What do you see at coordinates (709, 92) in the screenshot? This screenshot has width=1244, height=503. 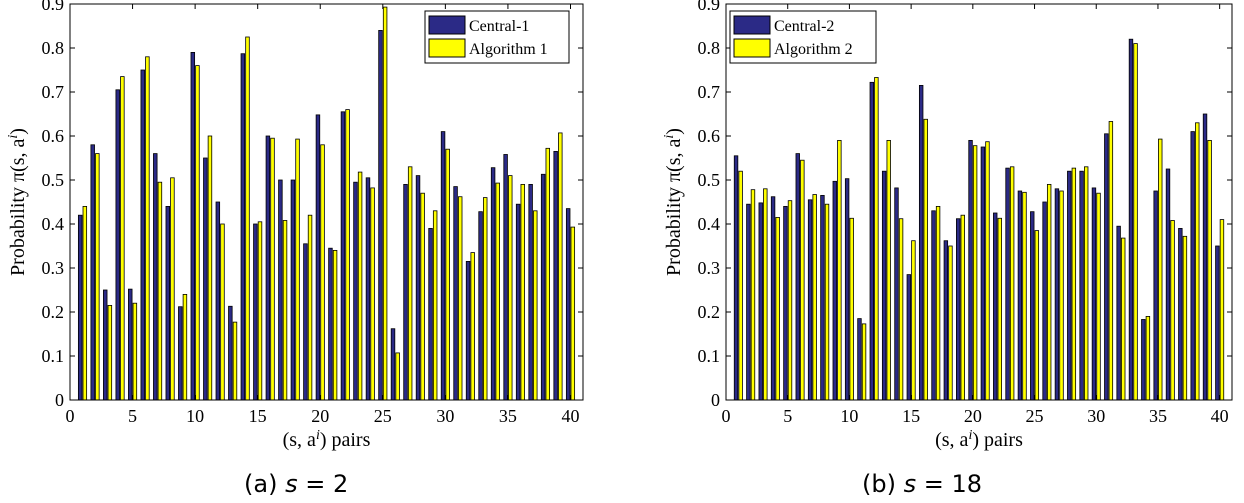 I see `y-tick-label: 0.7` at bounding box center [709, 92].